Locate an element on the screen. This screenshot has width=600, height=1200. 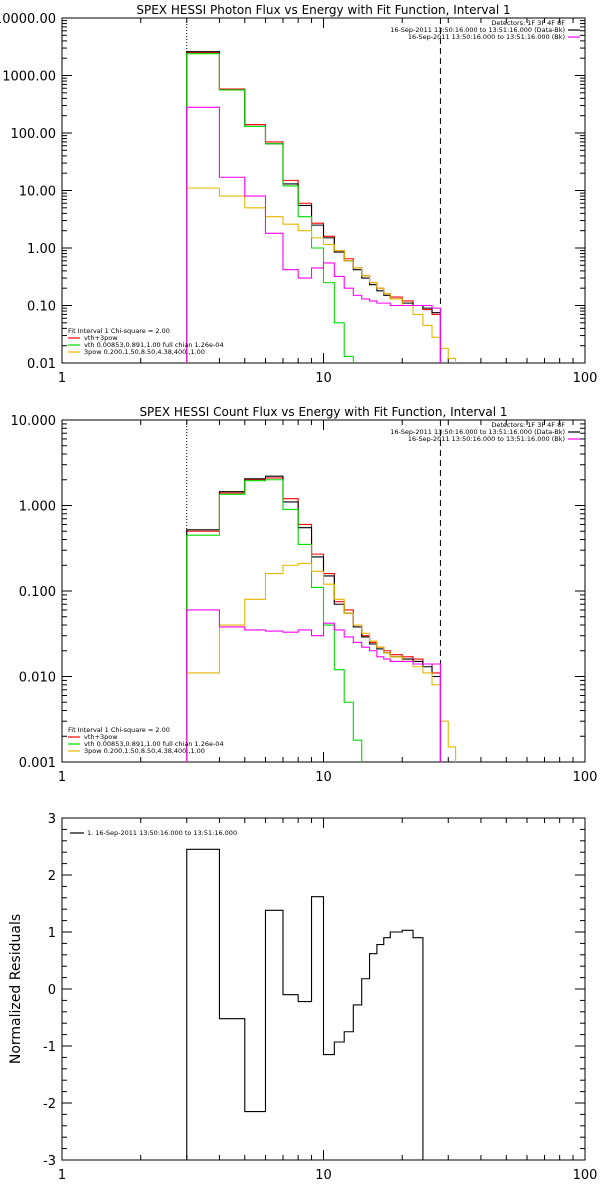
y-tick-label: 0.010 is located at coordinates (37, 678).